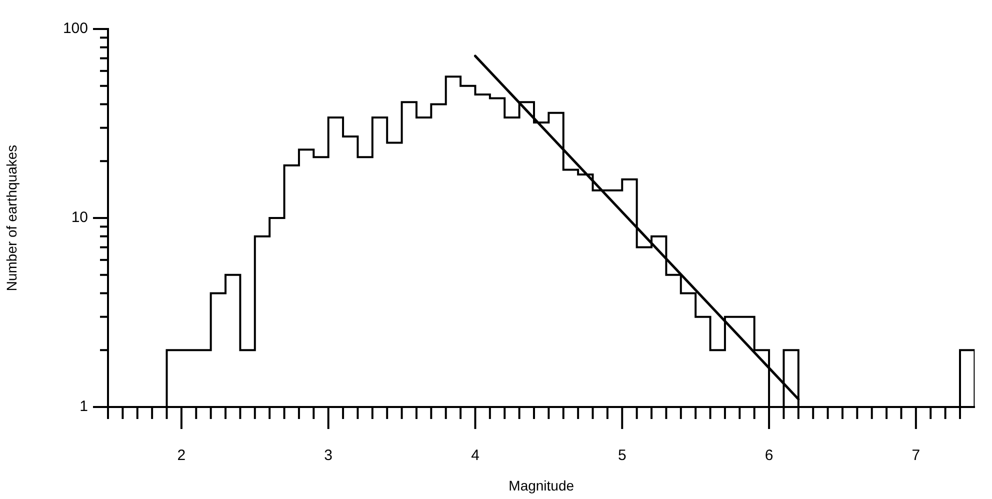  Describe the element at coordinates (75, 29) in the screenshot. I see `y-tick-label: 100` at that location.